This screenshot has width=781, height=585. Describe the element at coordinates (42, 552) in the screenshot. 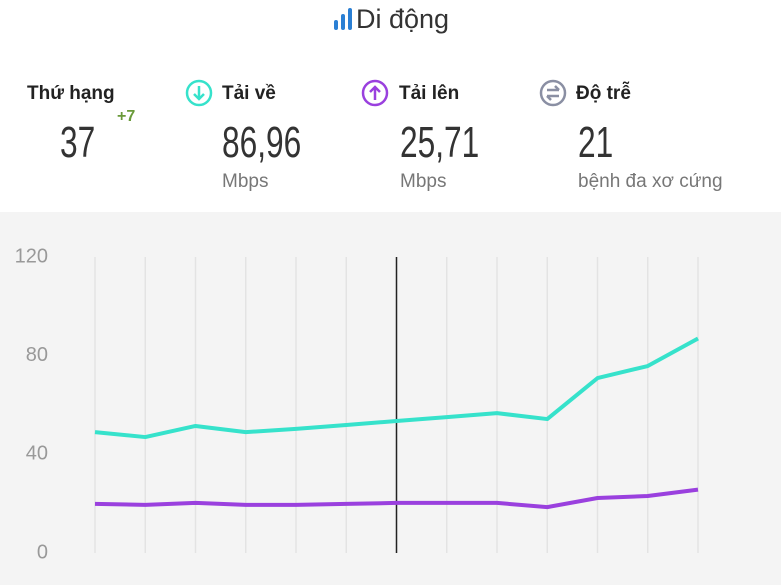

I see `y-tick-label: 0` at that location.